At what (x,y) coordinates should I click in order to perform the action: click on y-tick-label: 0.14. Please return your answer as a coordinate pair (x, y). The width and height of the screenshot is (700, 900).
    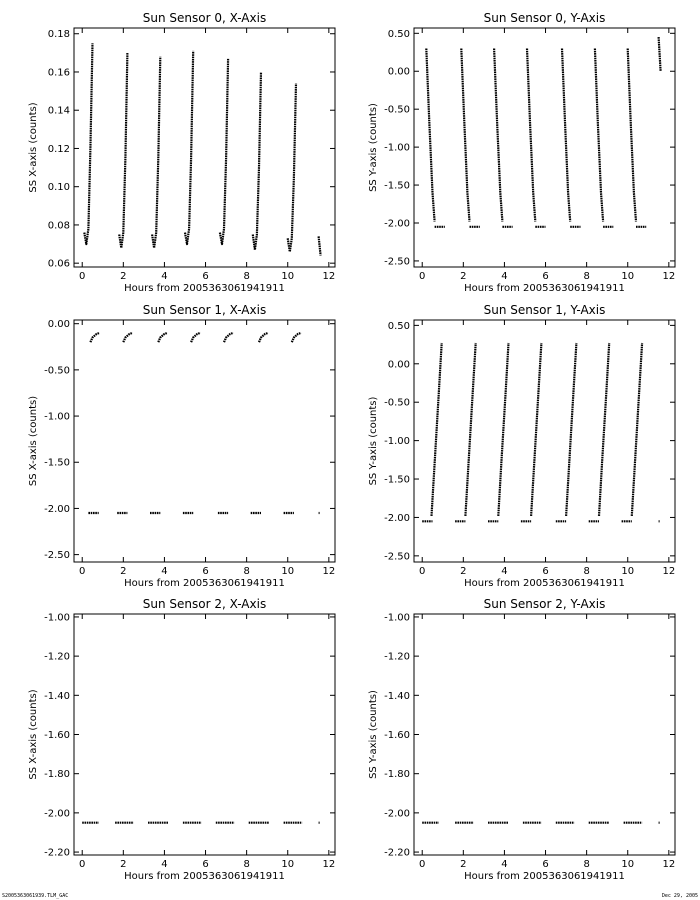
    Looking at the image, I should click on (59, 111).